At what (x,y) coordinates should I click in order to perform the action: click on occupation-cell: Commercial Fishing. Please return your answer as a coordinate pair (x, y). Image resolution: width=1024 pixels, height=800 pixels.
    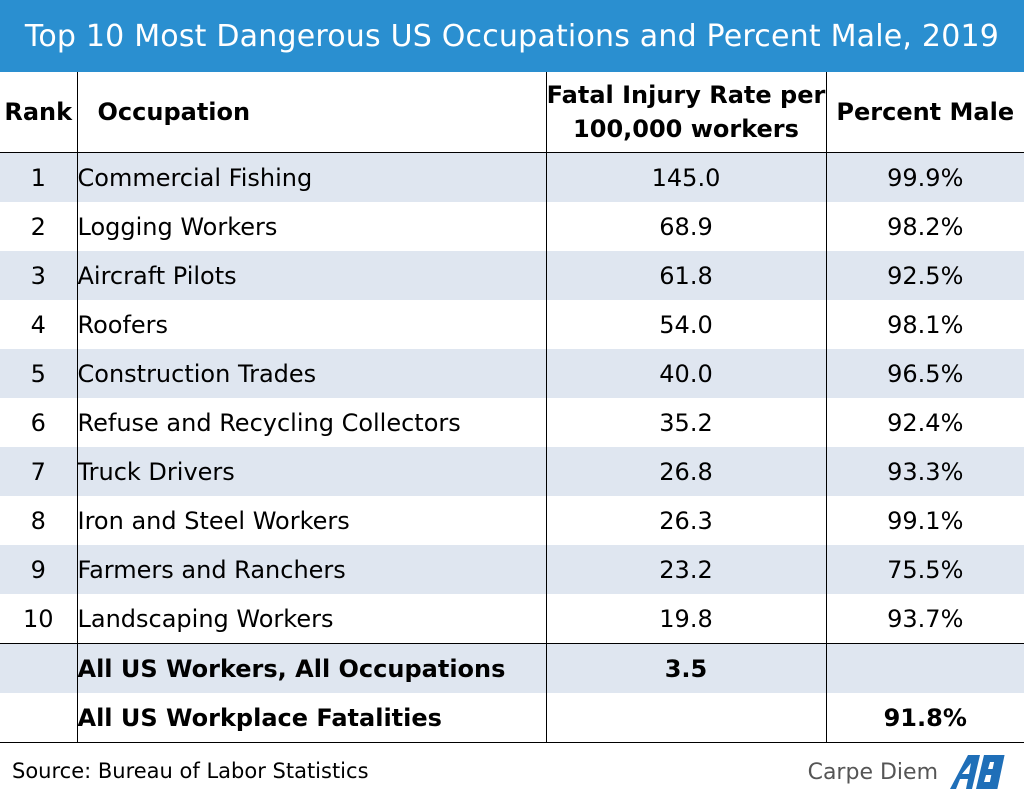
    Looking at the image, I should click on (311, 177).